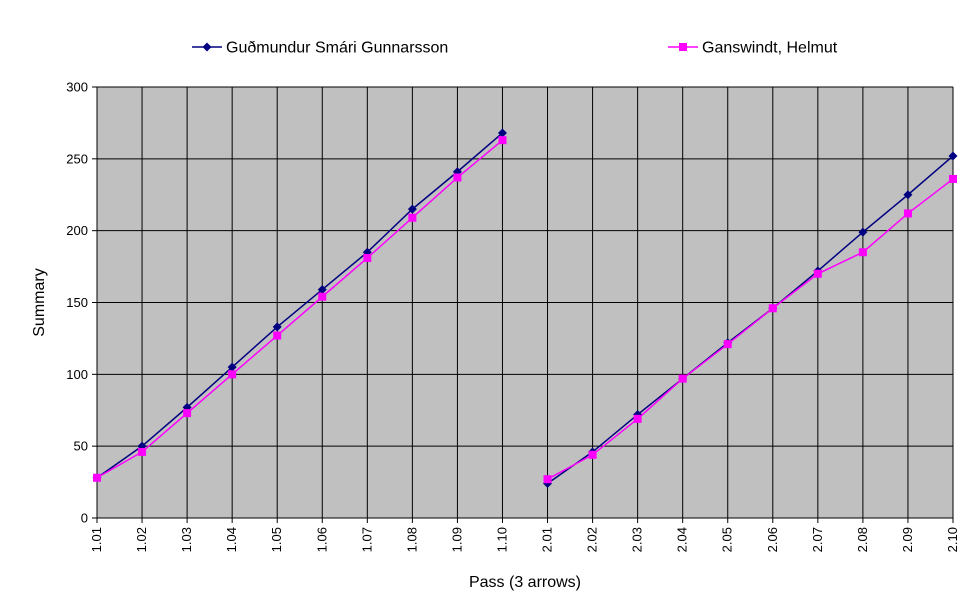 The height and width of the screenshot is (605, 971). Describe the element at coordinates (682, 539) in the screenshot. I see `x-tick-label: 2.04` at that location.